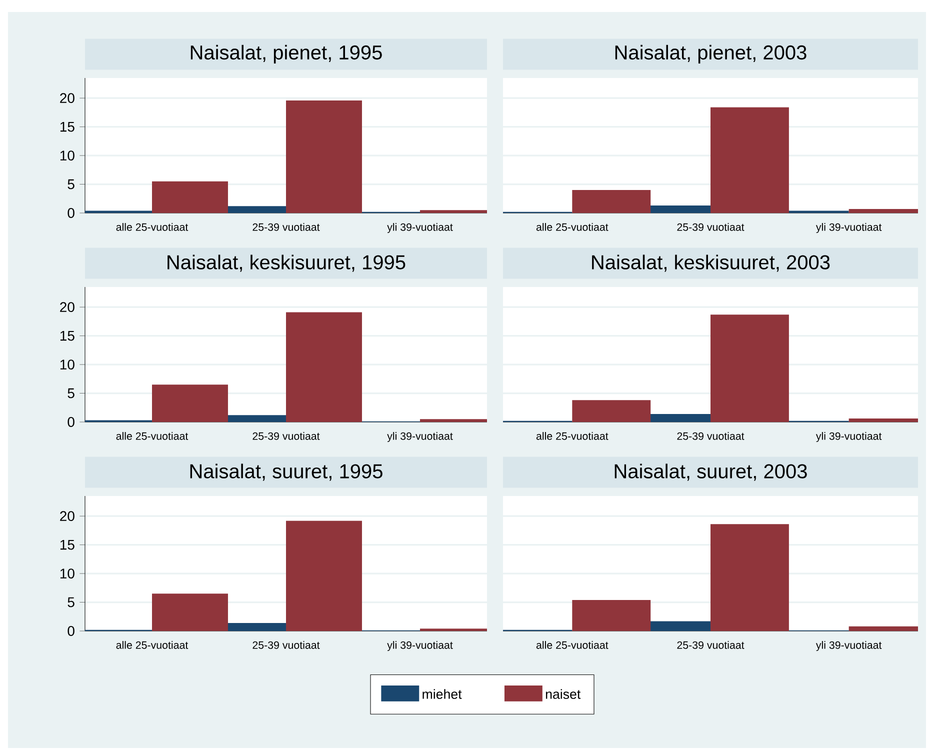 This screenshot has width=928, height=749. Describe the element at coordinates (442, 694) in the screenshot. I see `legend-label: miehet` at that location.